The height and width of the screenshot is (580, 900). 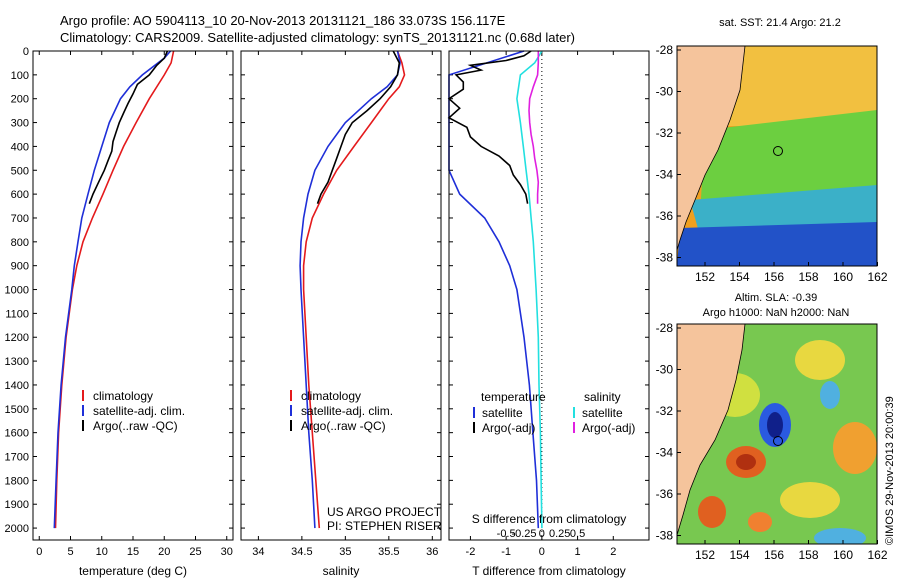 I want to click on x-axis-label: T difference from climatology, so click(x=549, y=571).